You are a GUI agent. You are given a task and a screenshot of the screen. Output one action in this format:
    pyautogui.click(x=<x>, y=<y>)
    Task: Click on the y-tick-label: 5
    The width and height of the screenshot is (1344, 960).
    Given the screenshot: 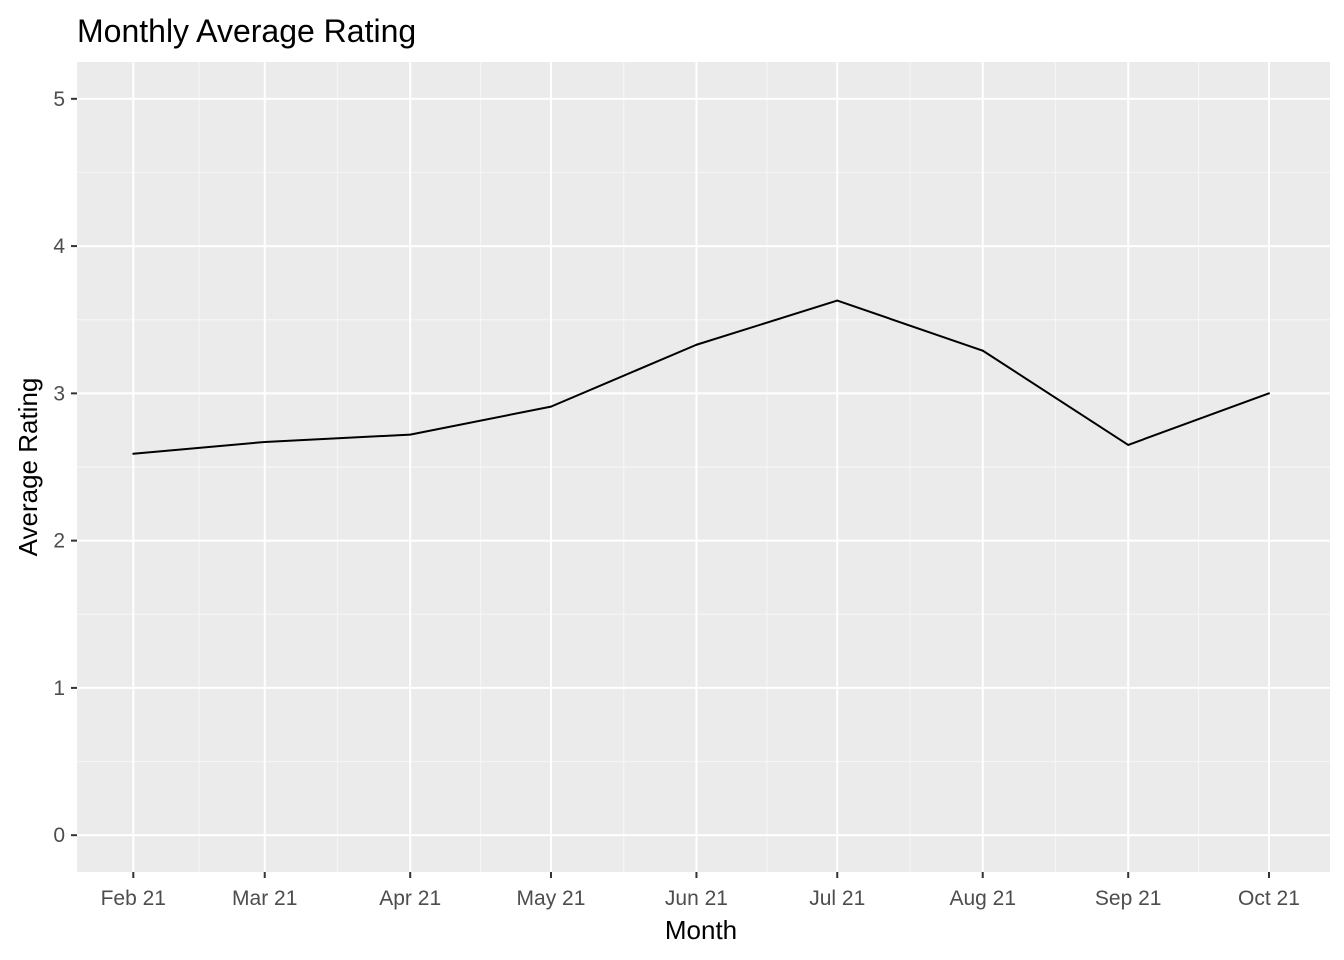 What is the action you would take?
    pyautogui.click(x=59, y=99)
    